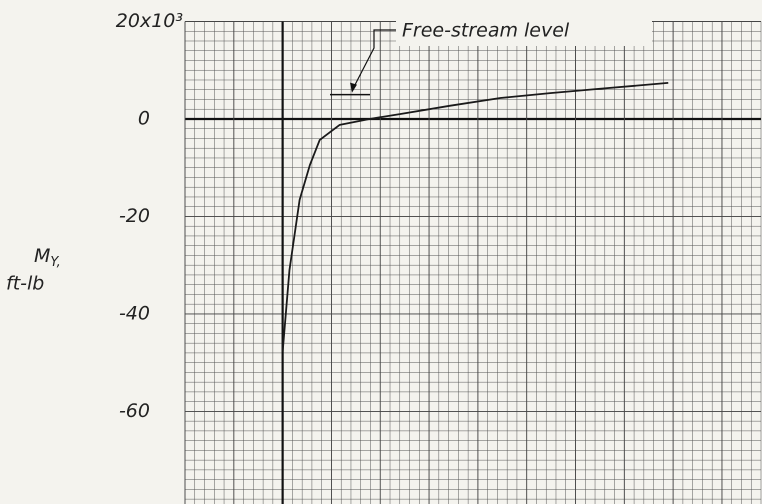  I want to click on leader-line, so click(373, 60).